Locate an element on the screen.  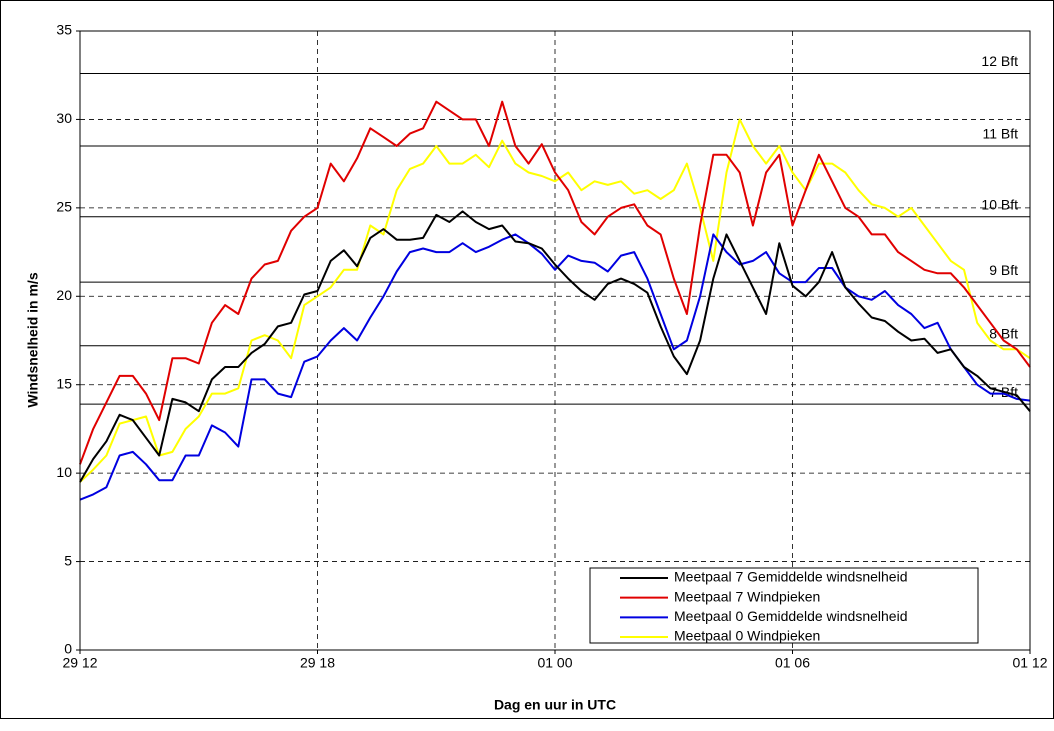
y-tick-label: 25 is located at coordinates (64, 207).